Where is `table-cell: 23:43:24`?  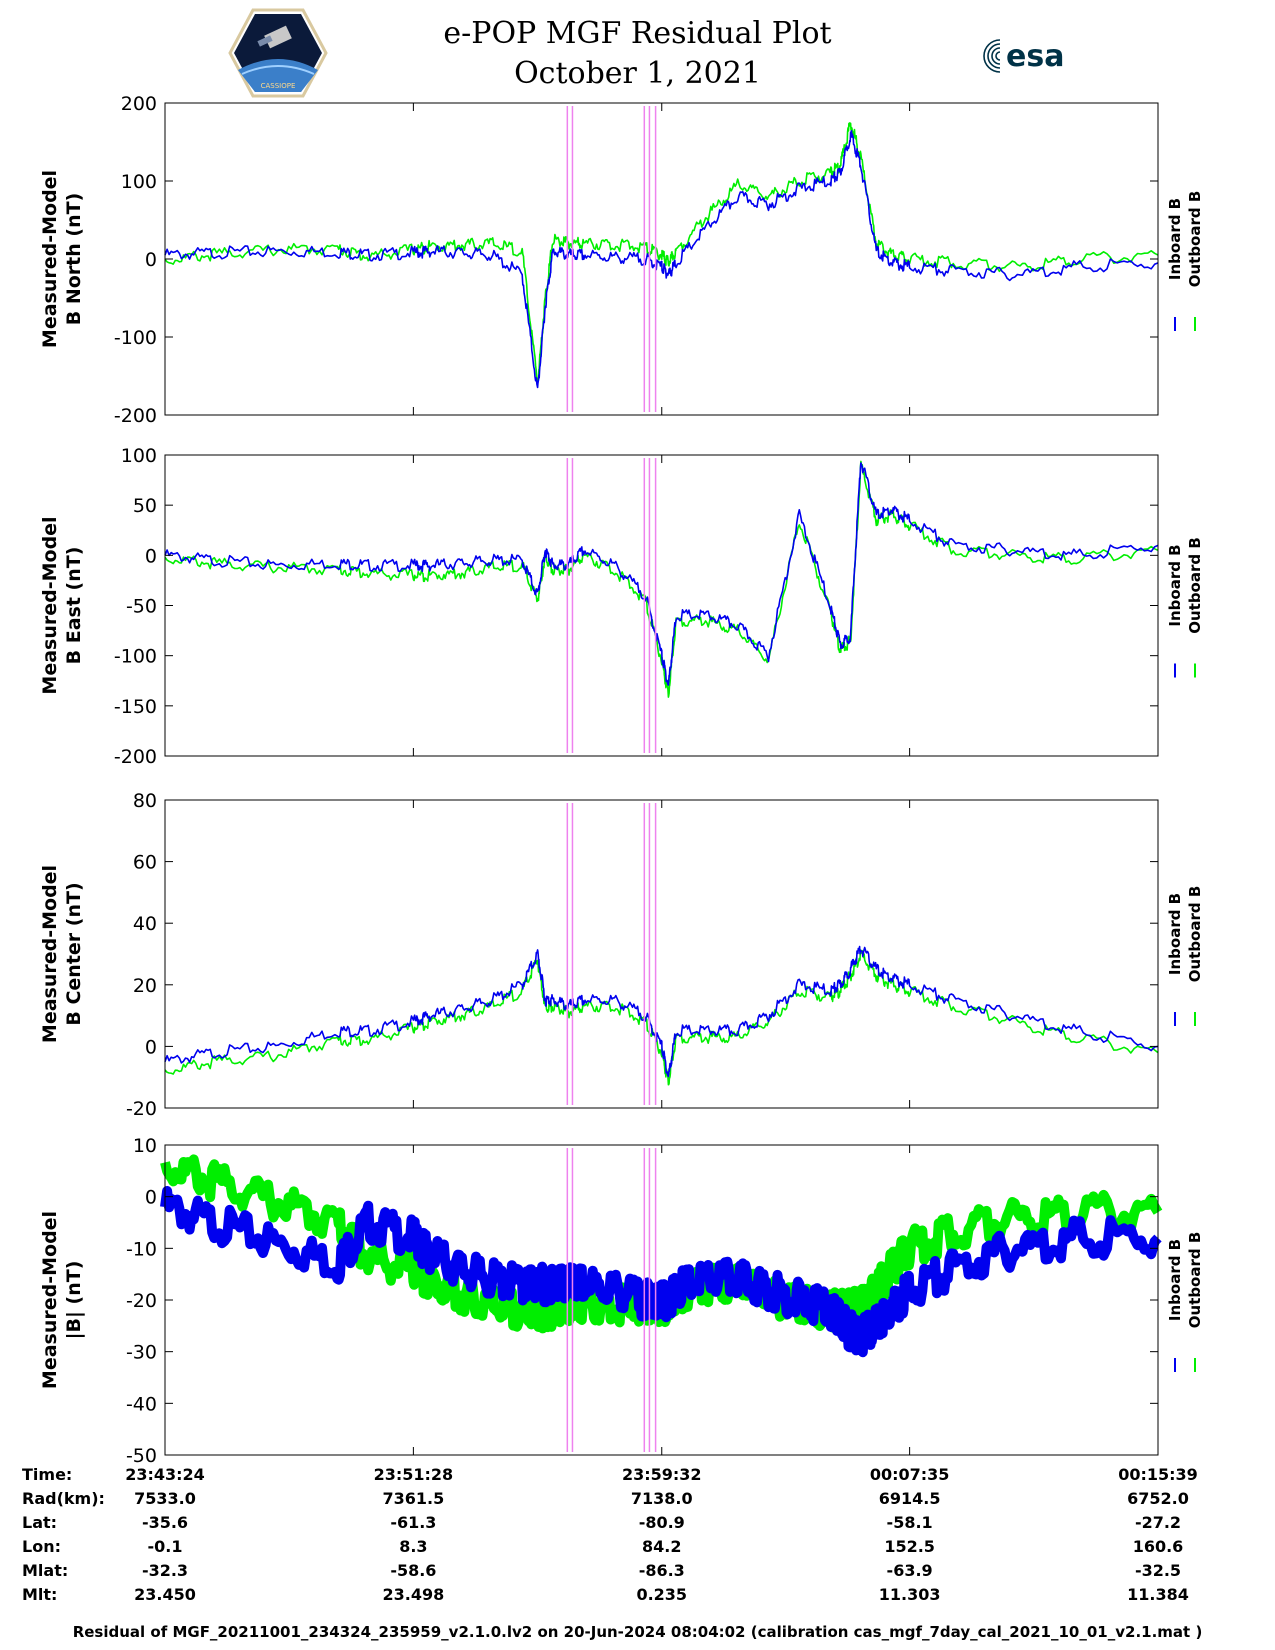 table-cell: 23:43:24 is located at coordinates (165, 1474).